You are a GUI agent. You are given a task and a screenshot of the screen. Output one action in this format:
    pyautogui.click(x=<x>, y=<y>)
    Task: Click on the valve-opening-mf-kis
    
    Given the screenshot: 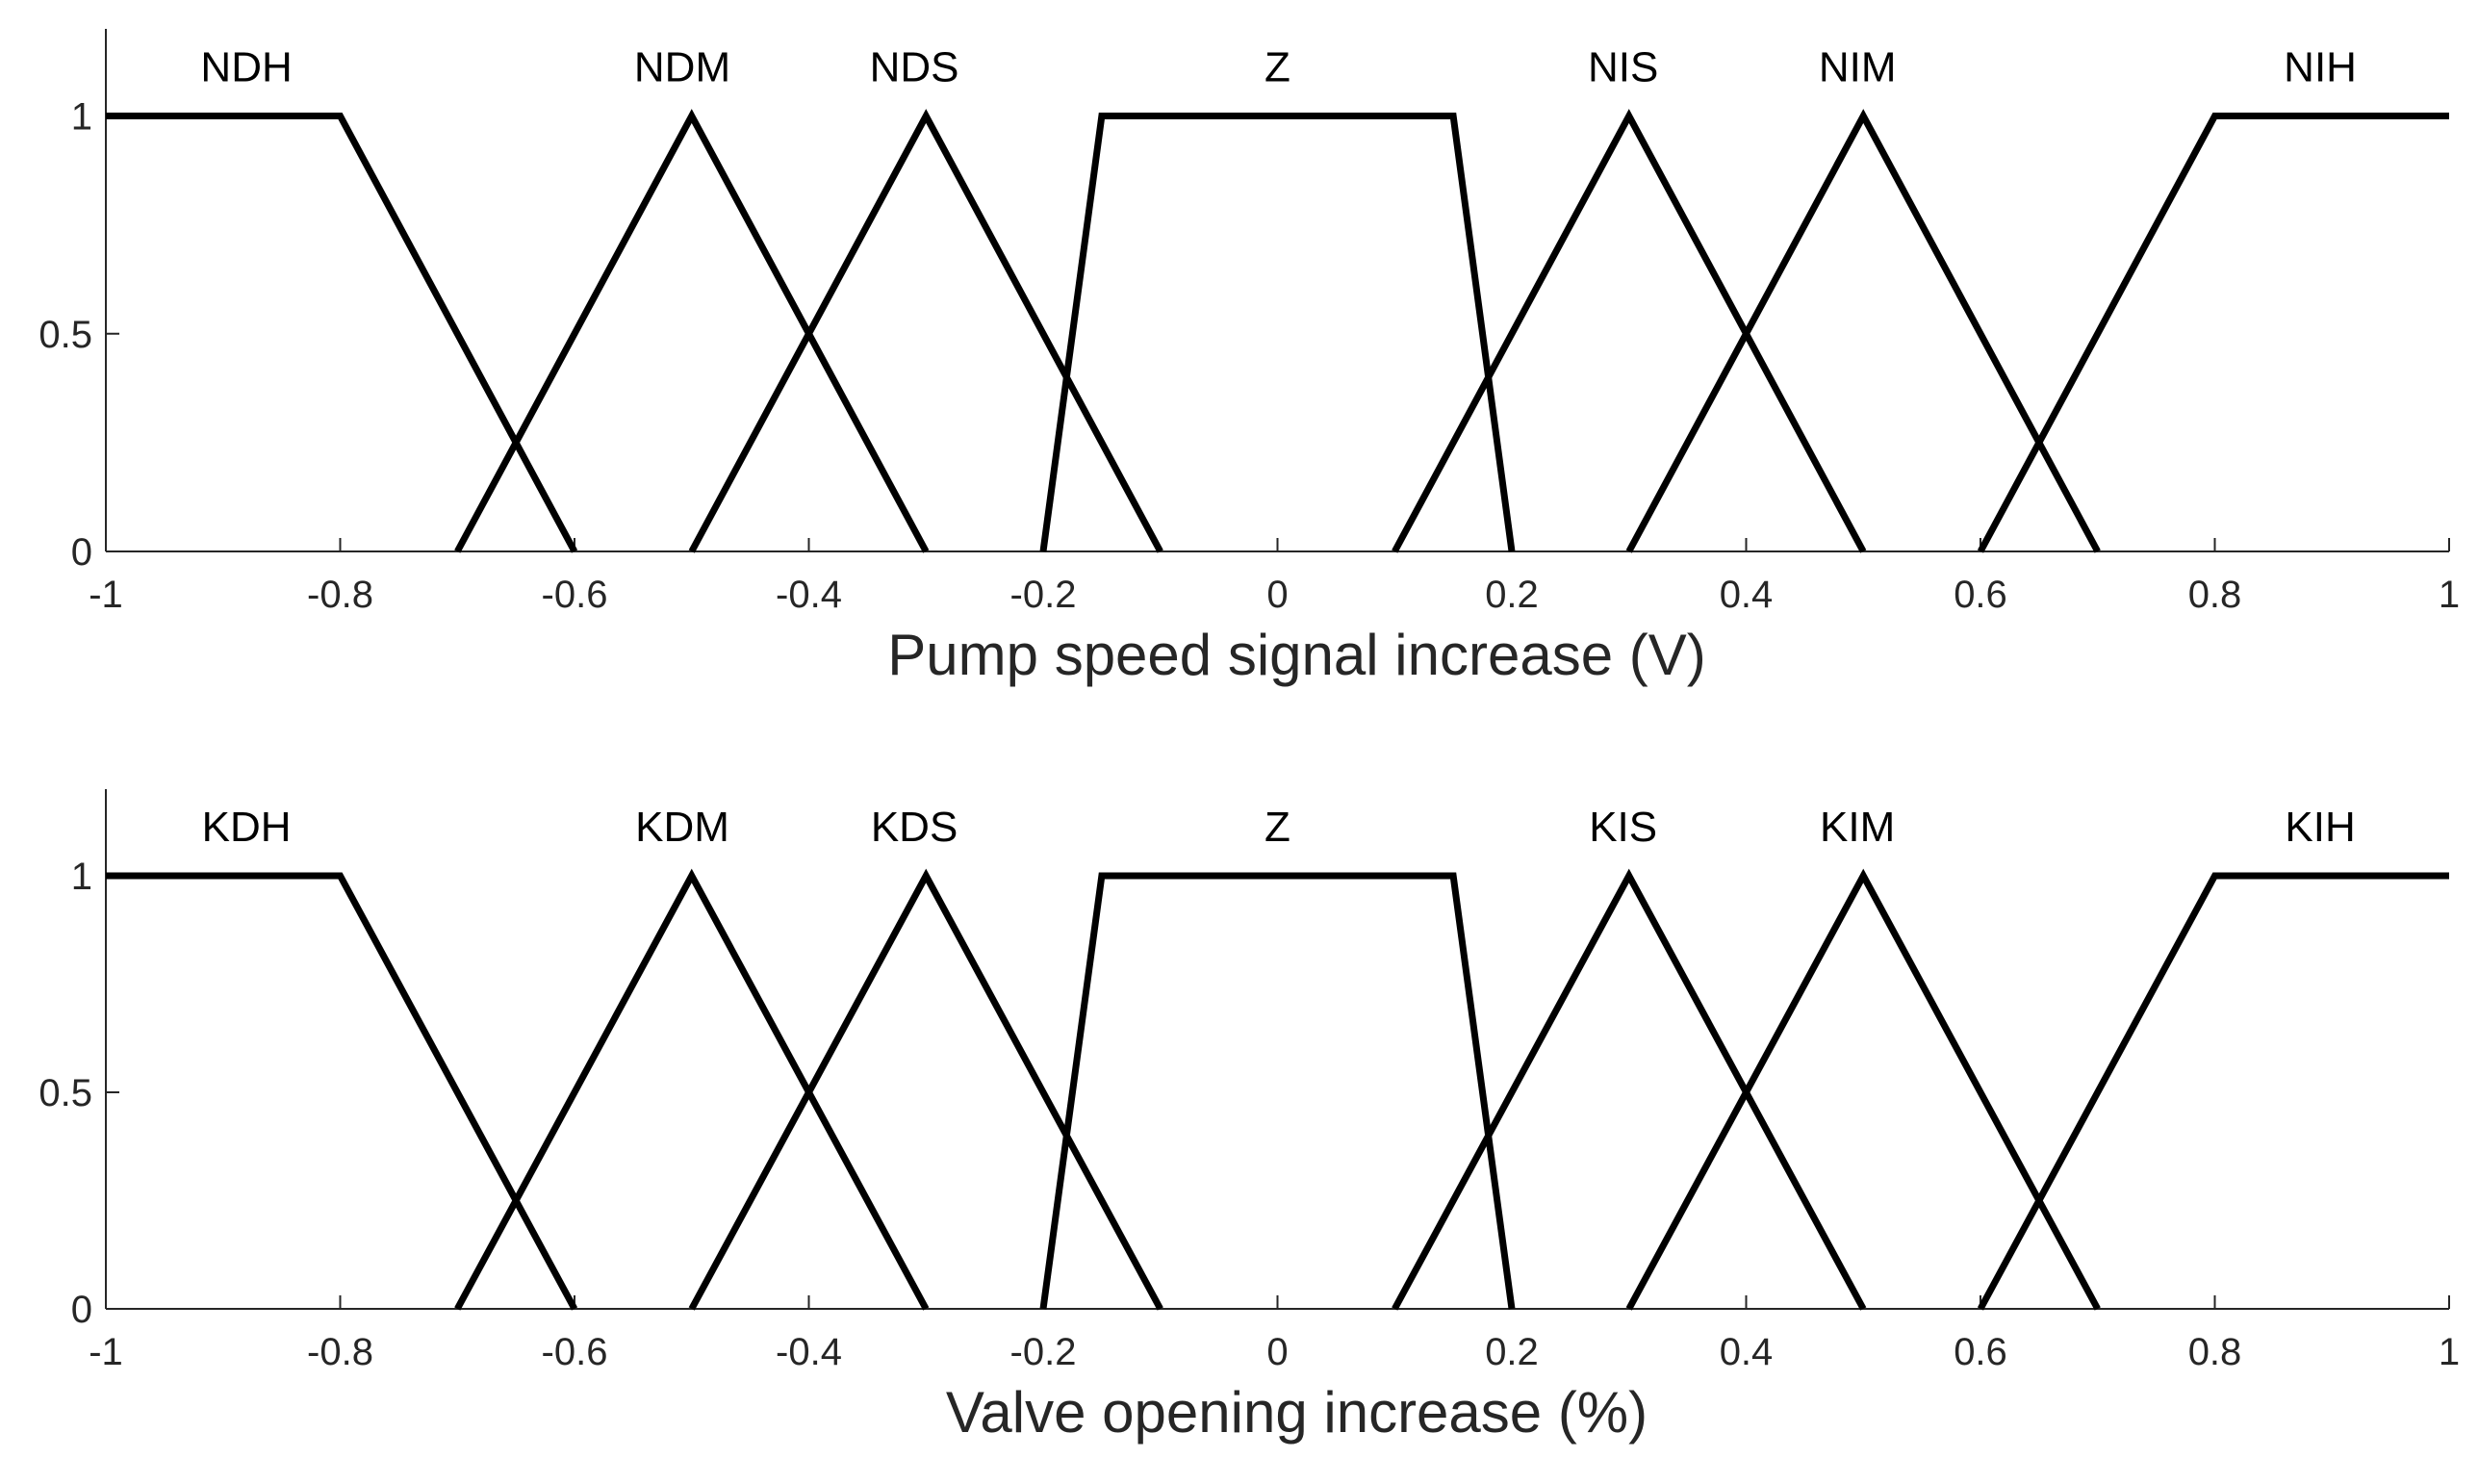 What is the action you would take?
    pyautogui.click(x=1630, y=1089)
    